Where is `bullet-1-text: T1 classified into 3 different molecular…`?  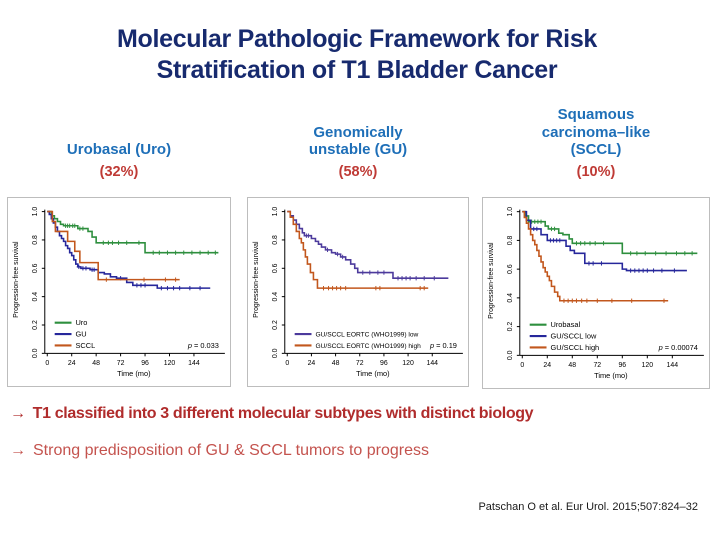
bullet-1-text: T1 classified into 3 different molecular… is located at coordinates (283, 413).